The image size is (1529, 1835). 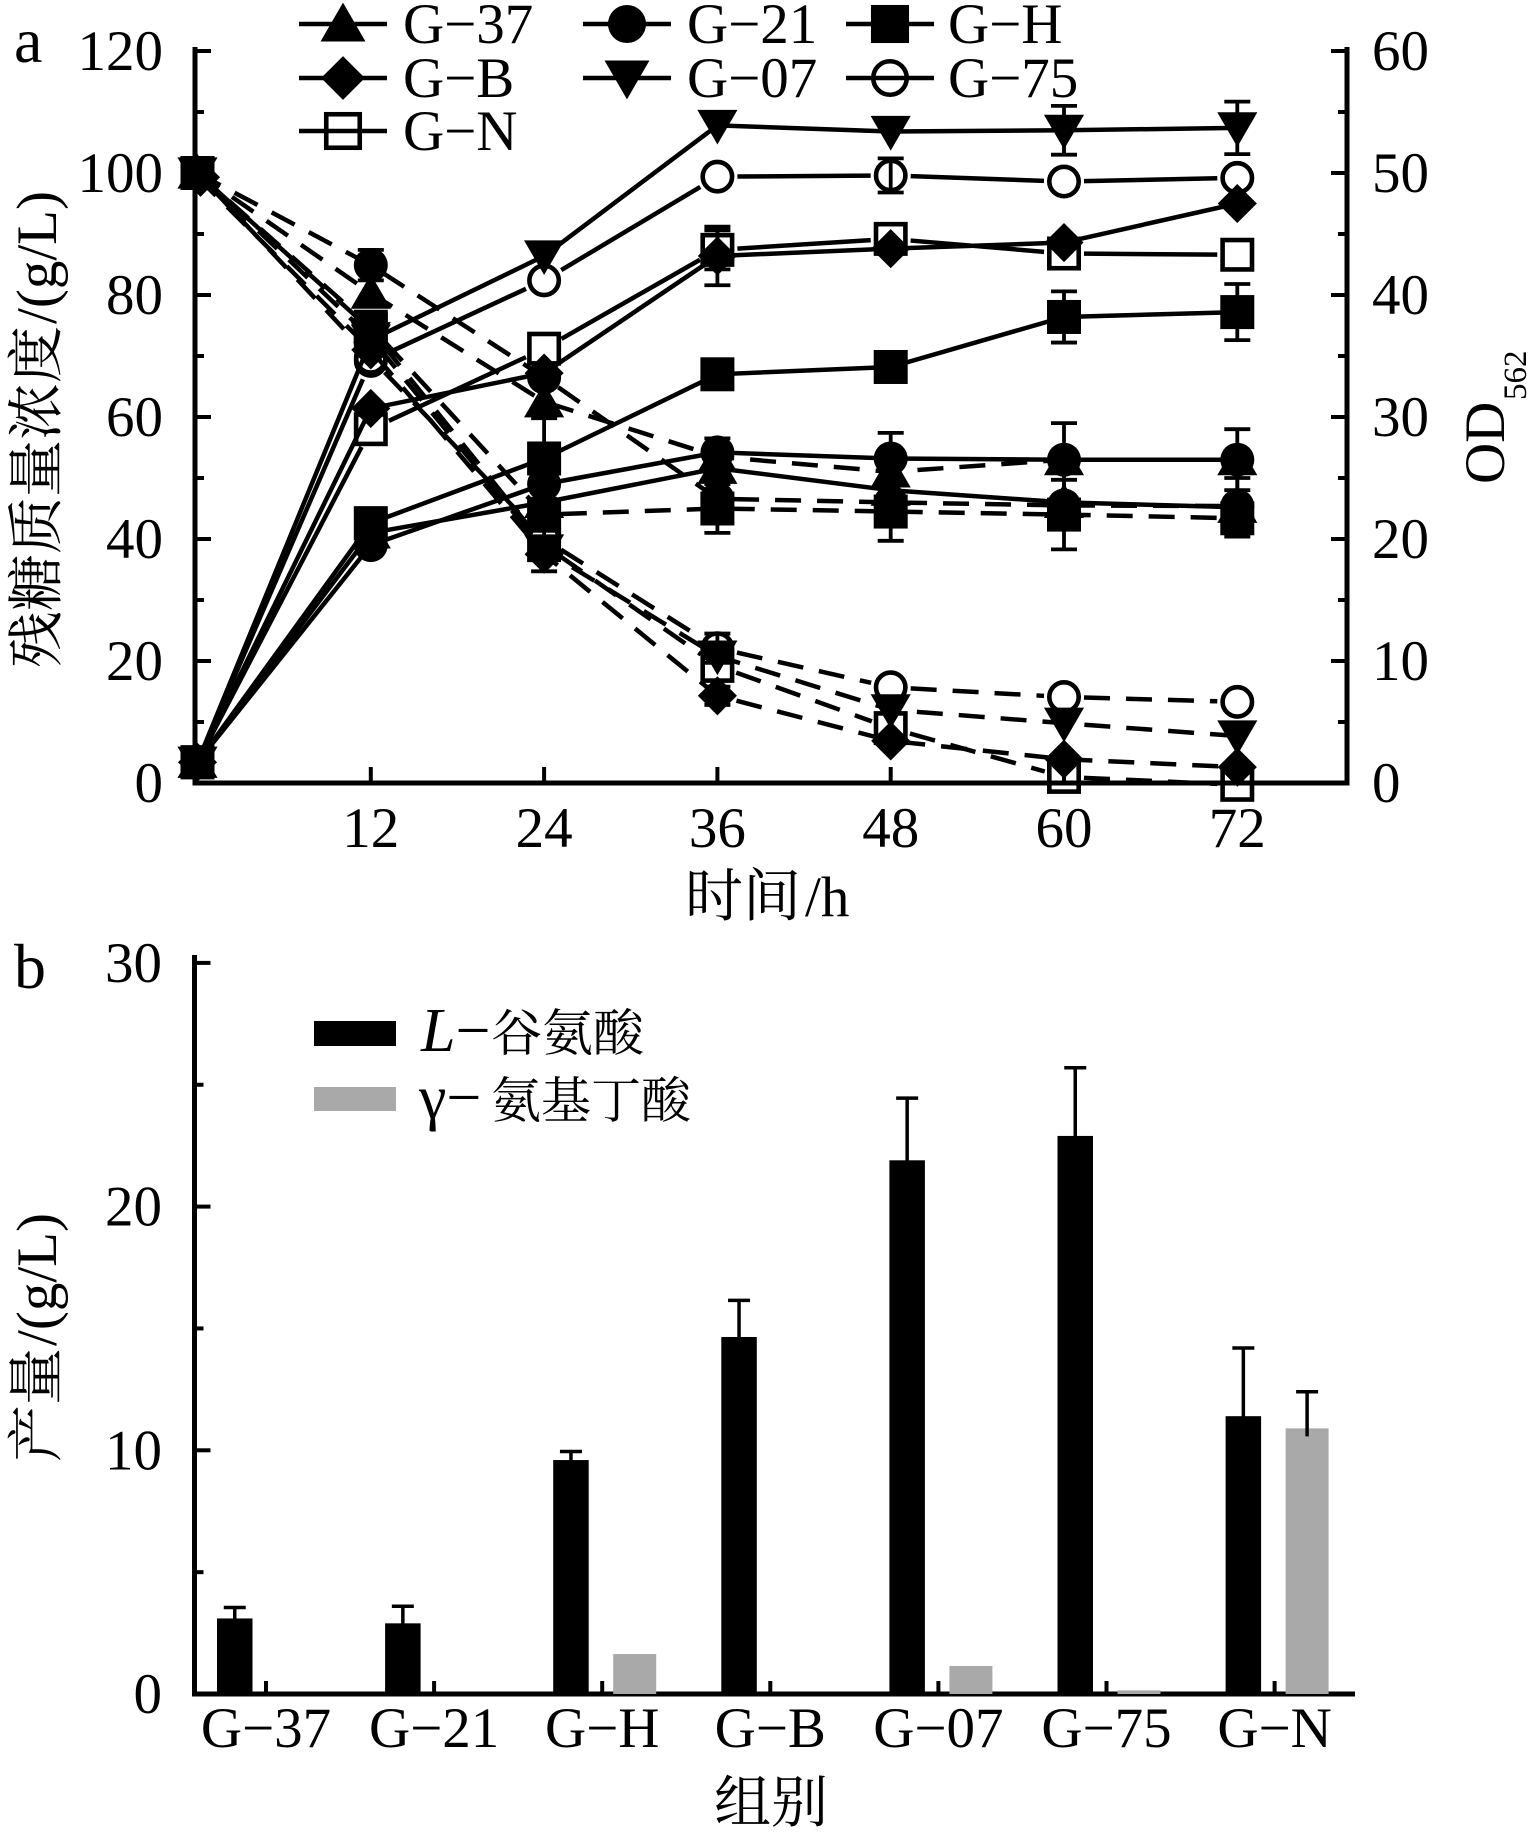 I want to click on svg-text: L−, so click(x=455, y=1031).